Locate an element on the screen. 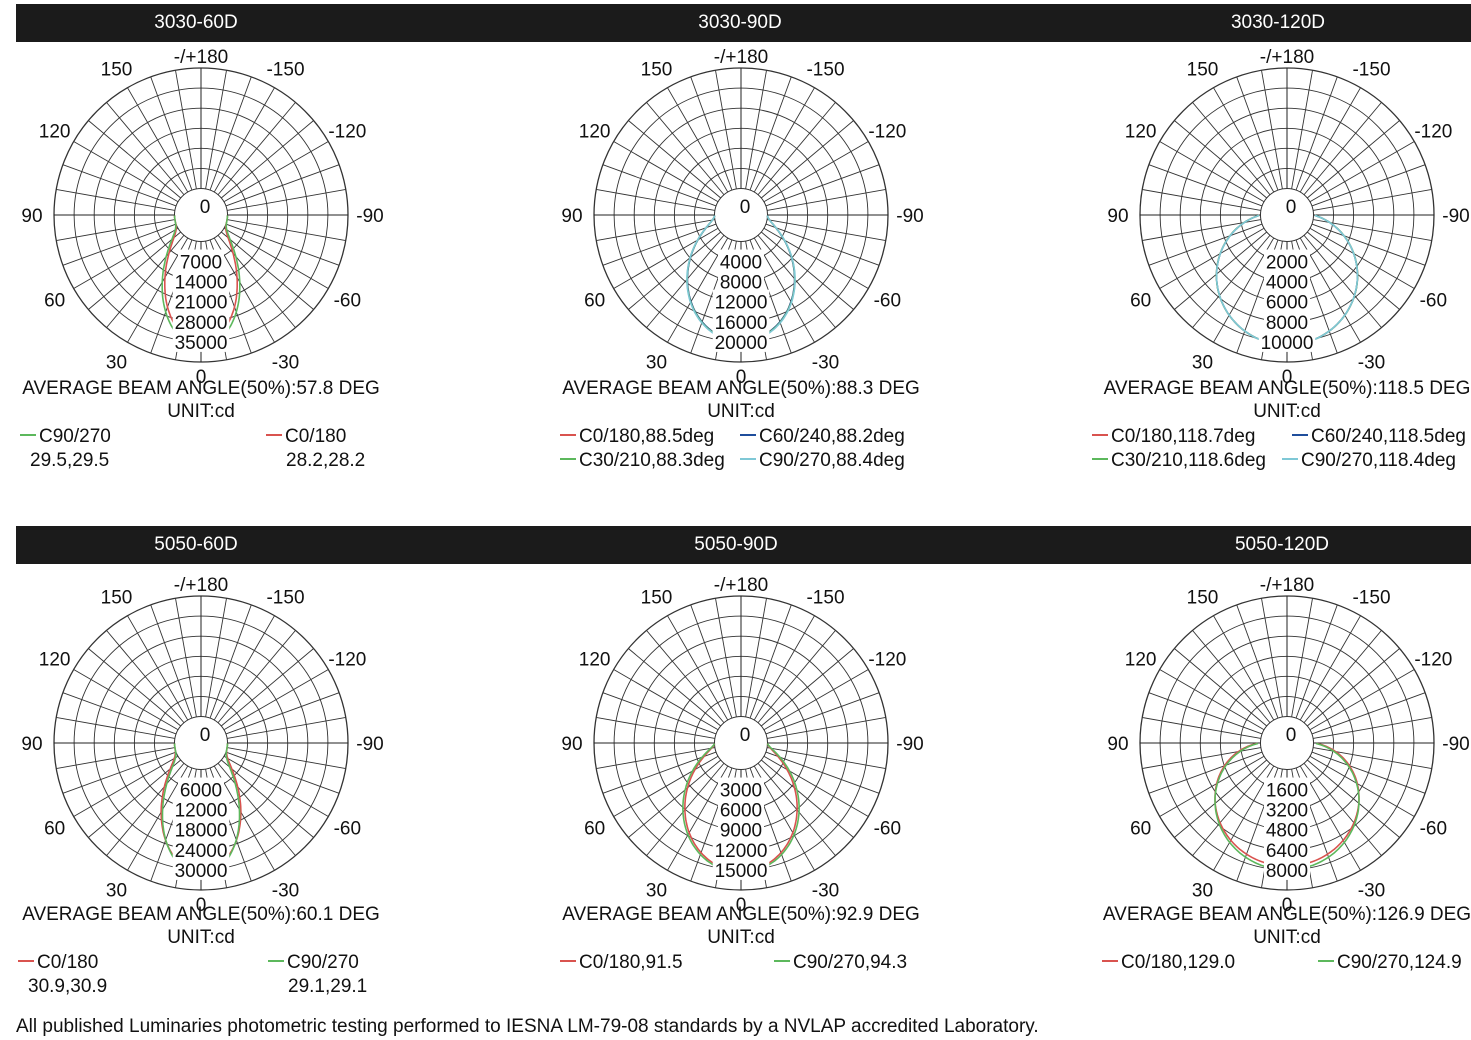 The height and width of the screenshot is (1040, 1471). beam-angle-text: AVERAGE BEAM ANGLE(50%):126.9 DEG is located at coordinates (1286, 914).